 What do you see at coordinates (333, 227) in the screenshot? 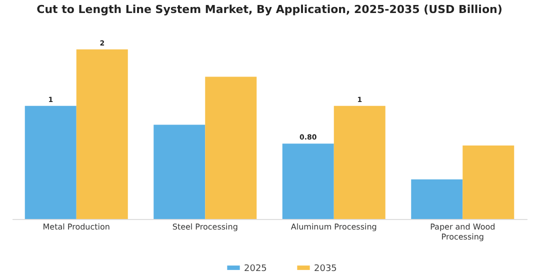
I see `x-tick-label: Aluminum Processing` at bounding box center [333, 227].